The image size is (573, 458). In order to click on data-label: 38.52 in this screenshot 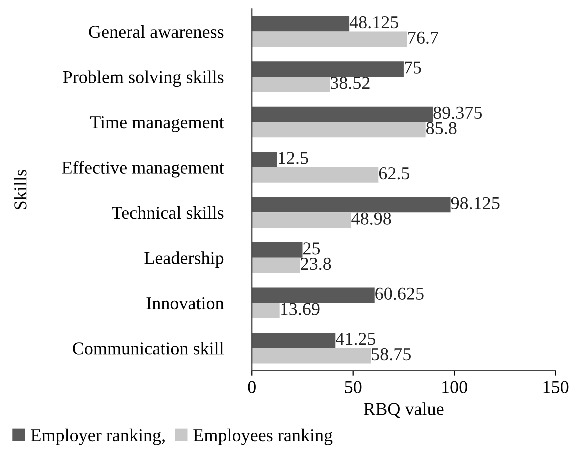, I will do `click(350, 83)`.